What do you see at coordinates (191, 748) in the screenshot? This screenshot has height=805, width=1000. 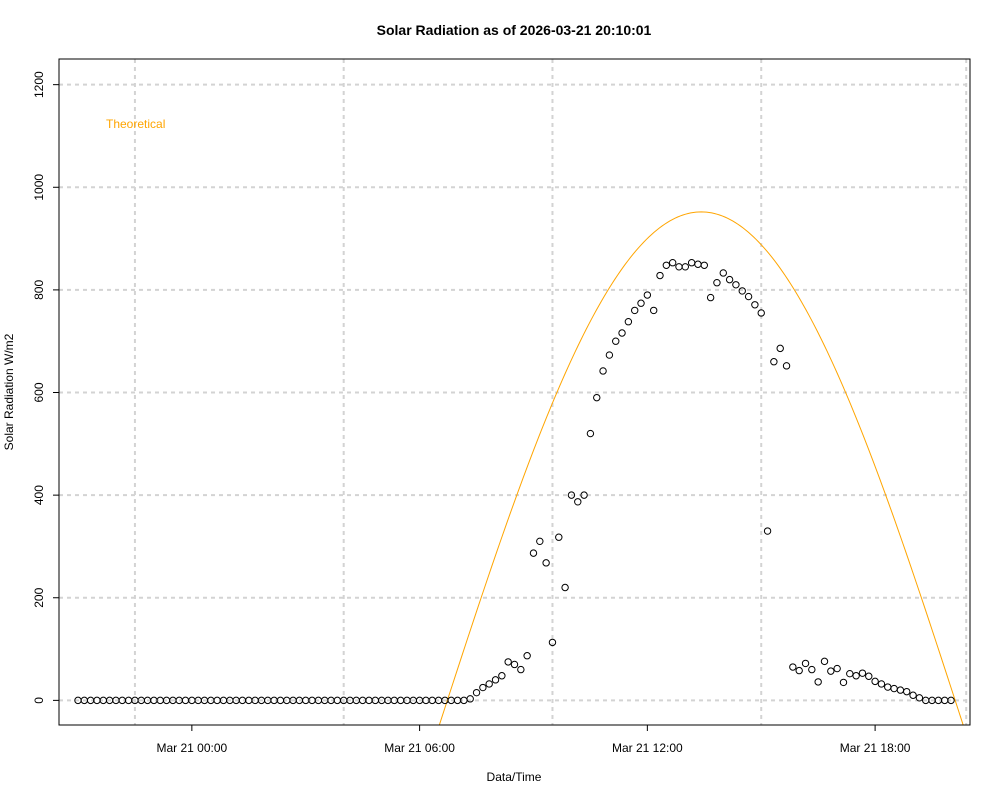 I see `x-tick-label: Mar 21 00:00` at bounding box center [191, 748].